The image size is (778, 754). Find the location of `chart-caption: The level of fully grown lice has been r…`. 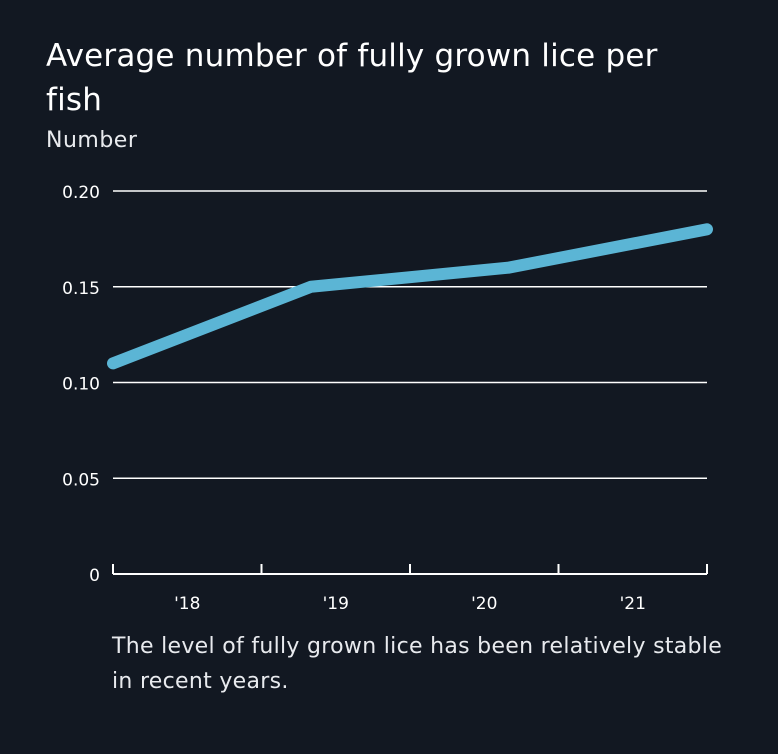

chart-caption: The level of fully grown lice has been r… is located at coordinates (417, 664).